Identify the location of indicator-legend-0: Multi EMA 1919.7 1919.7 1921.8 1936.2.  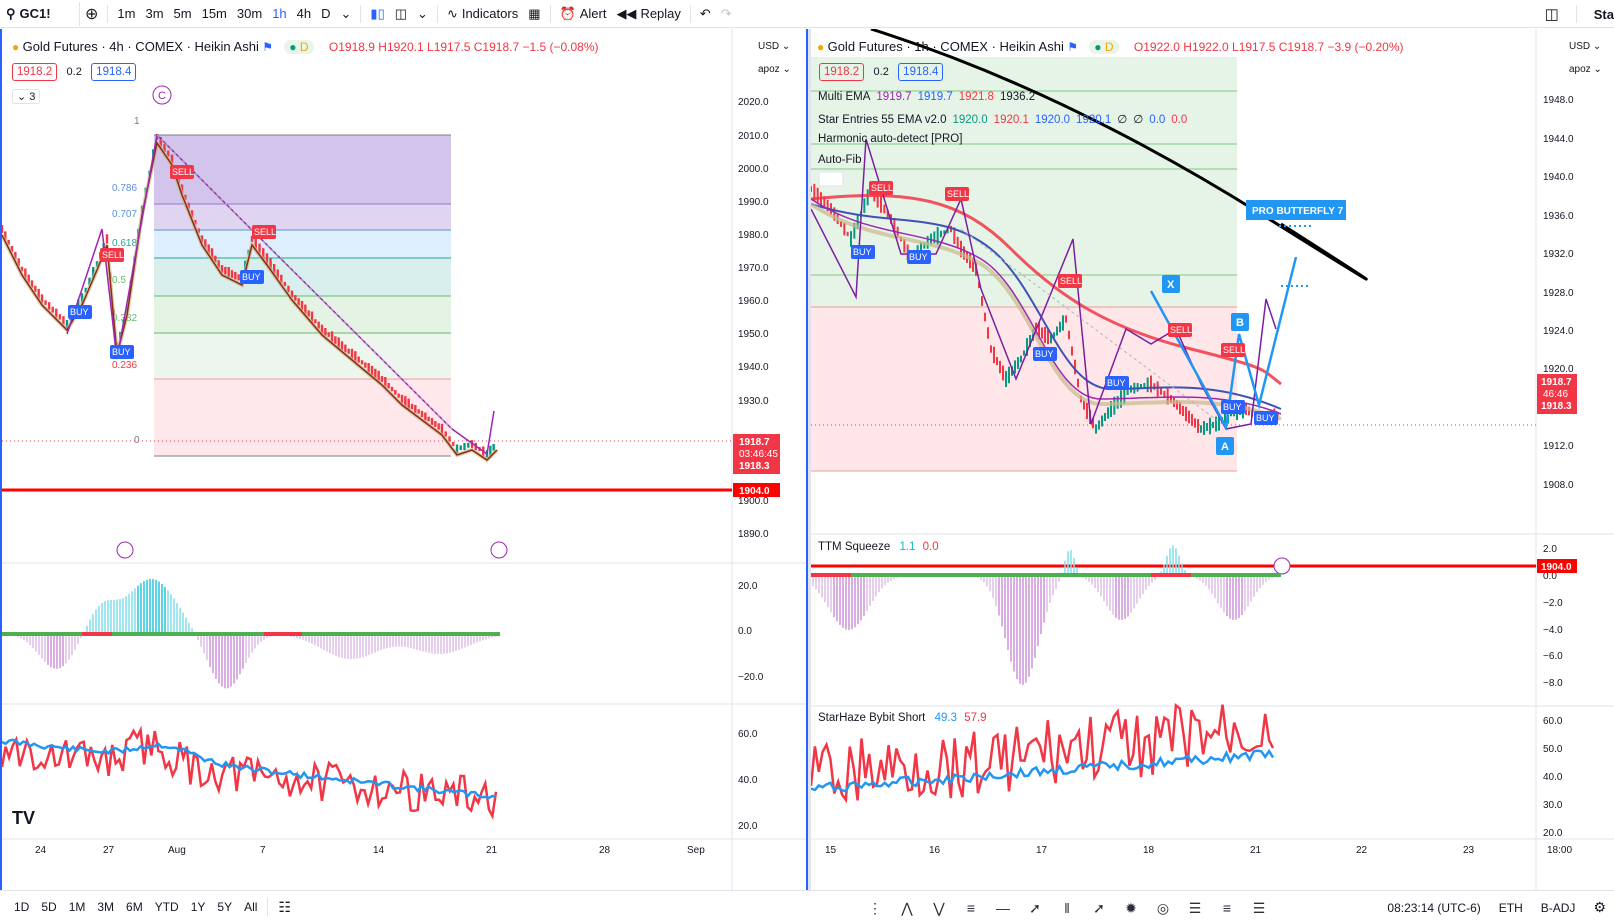
(926, 97).